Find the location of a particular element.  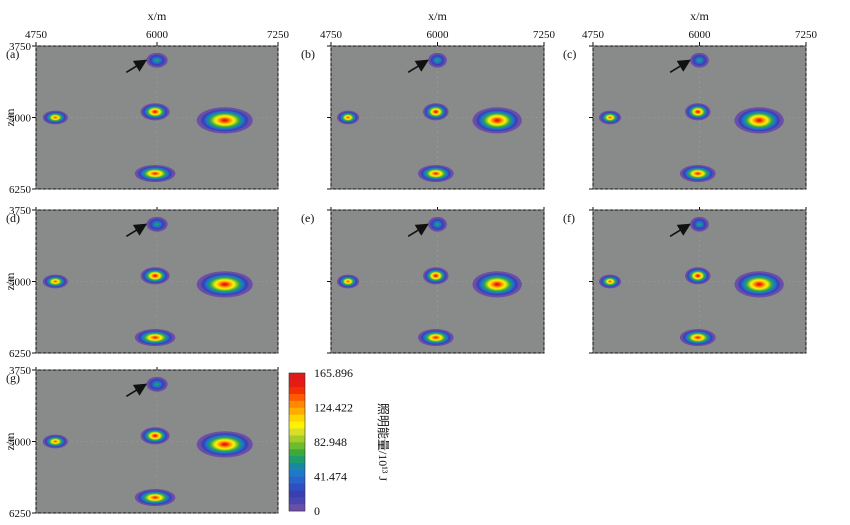

colorbar-title: 照明能量/10¹³ J is located at coordinates (383, 442).